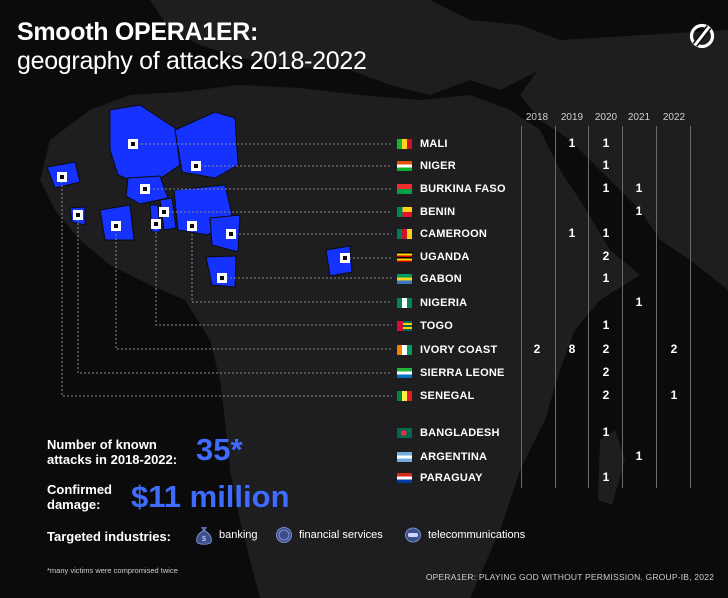 This screenshot has width=728, height=598. I want to click on country-name: CAMEROON, so click(453, 234).